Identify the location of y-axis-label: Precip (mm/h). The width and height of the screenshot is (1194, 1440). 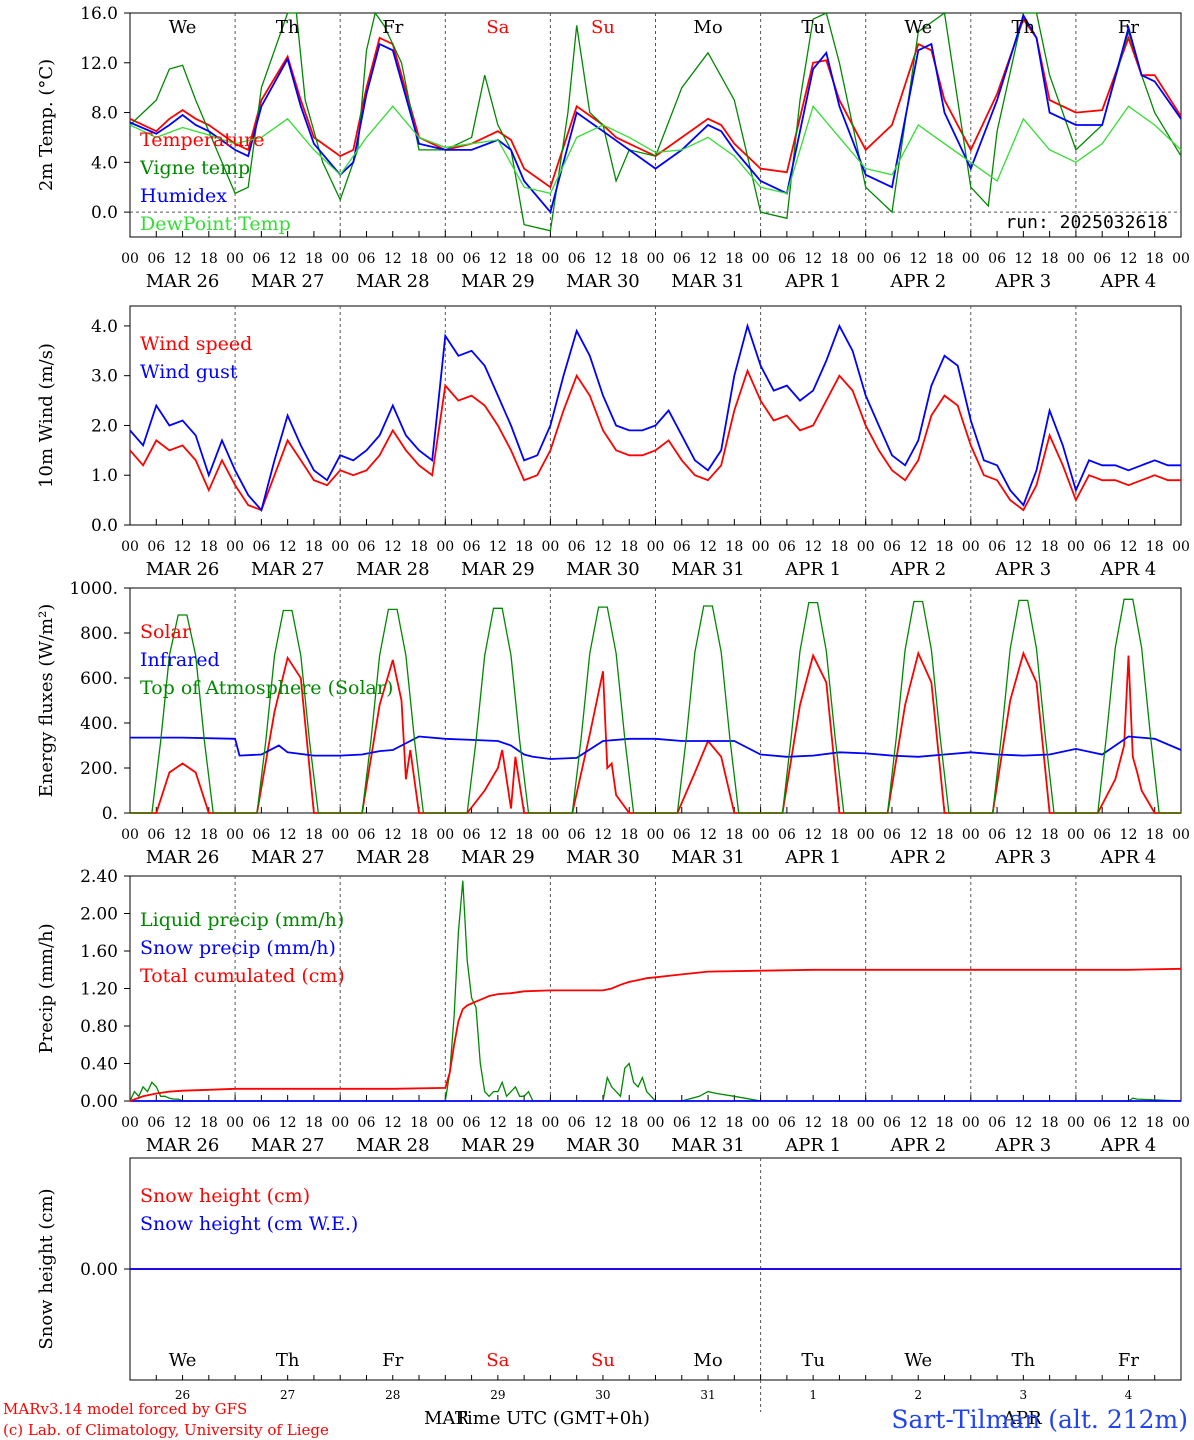
(46, 988).